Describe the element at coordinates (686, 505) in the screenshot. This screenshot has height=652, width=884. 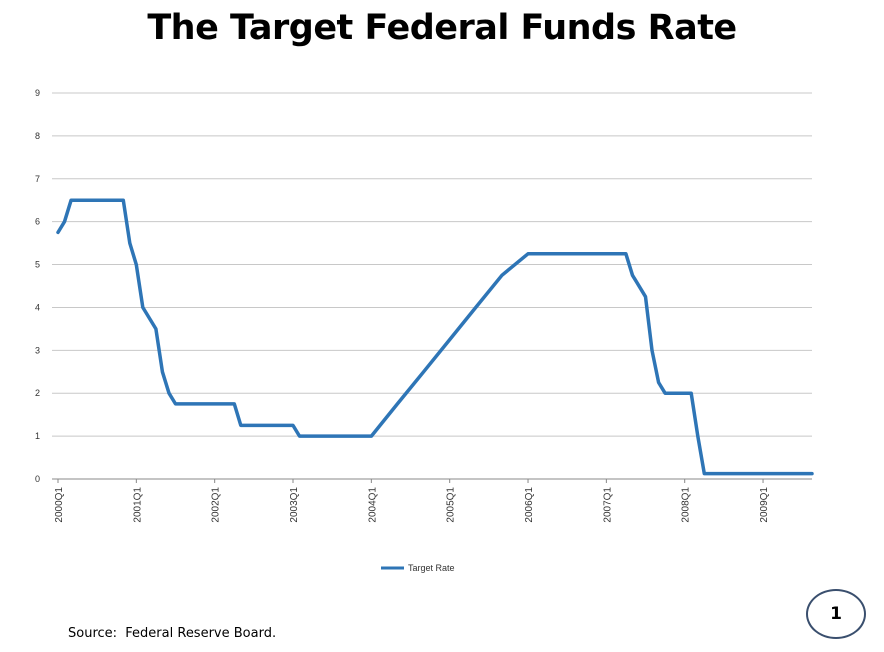
I see `x-tick-label: 2008Q1` at that location.